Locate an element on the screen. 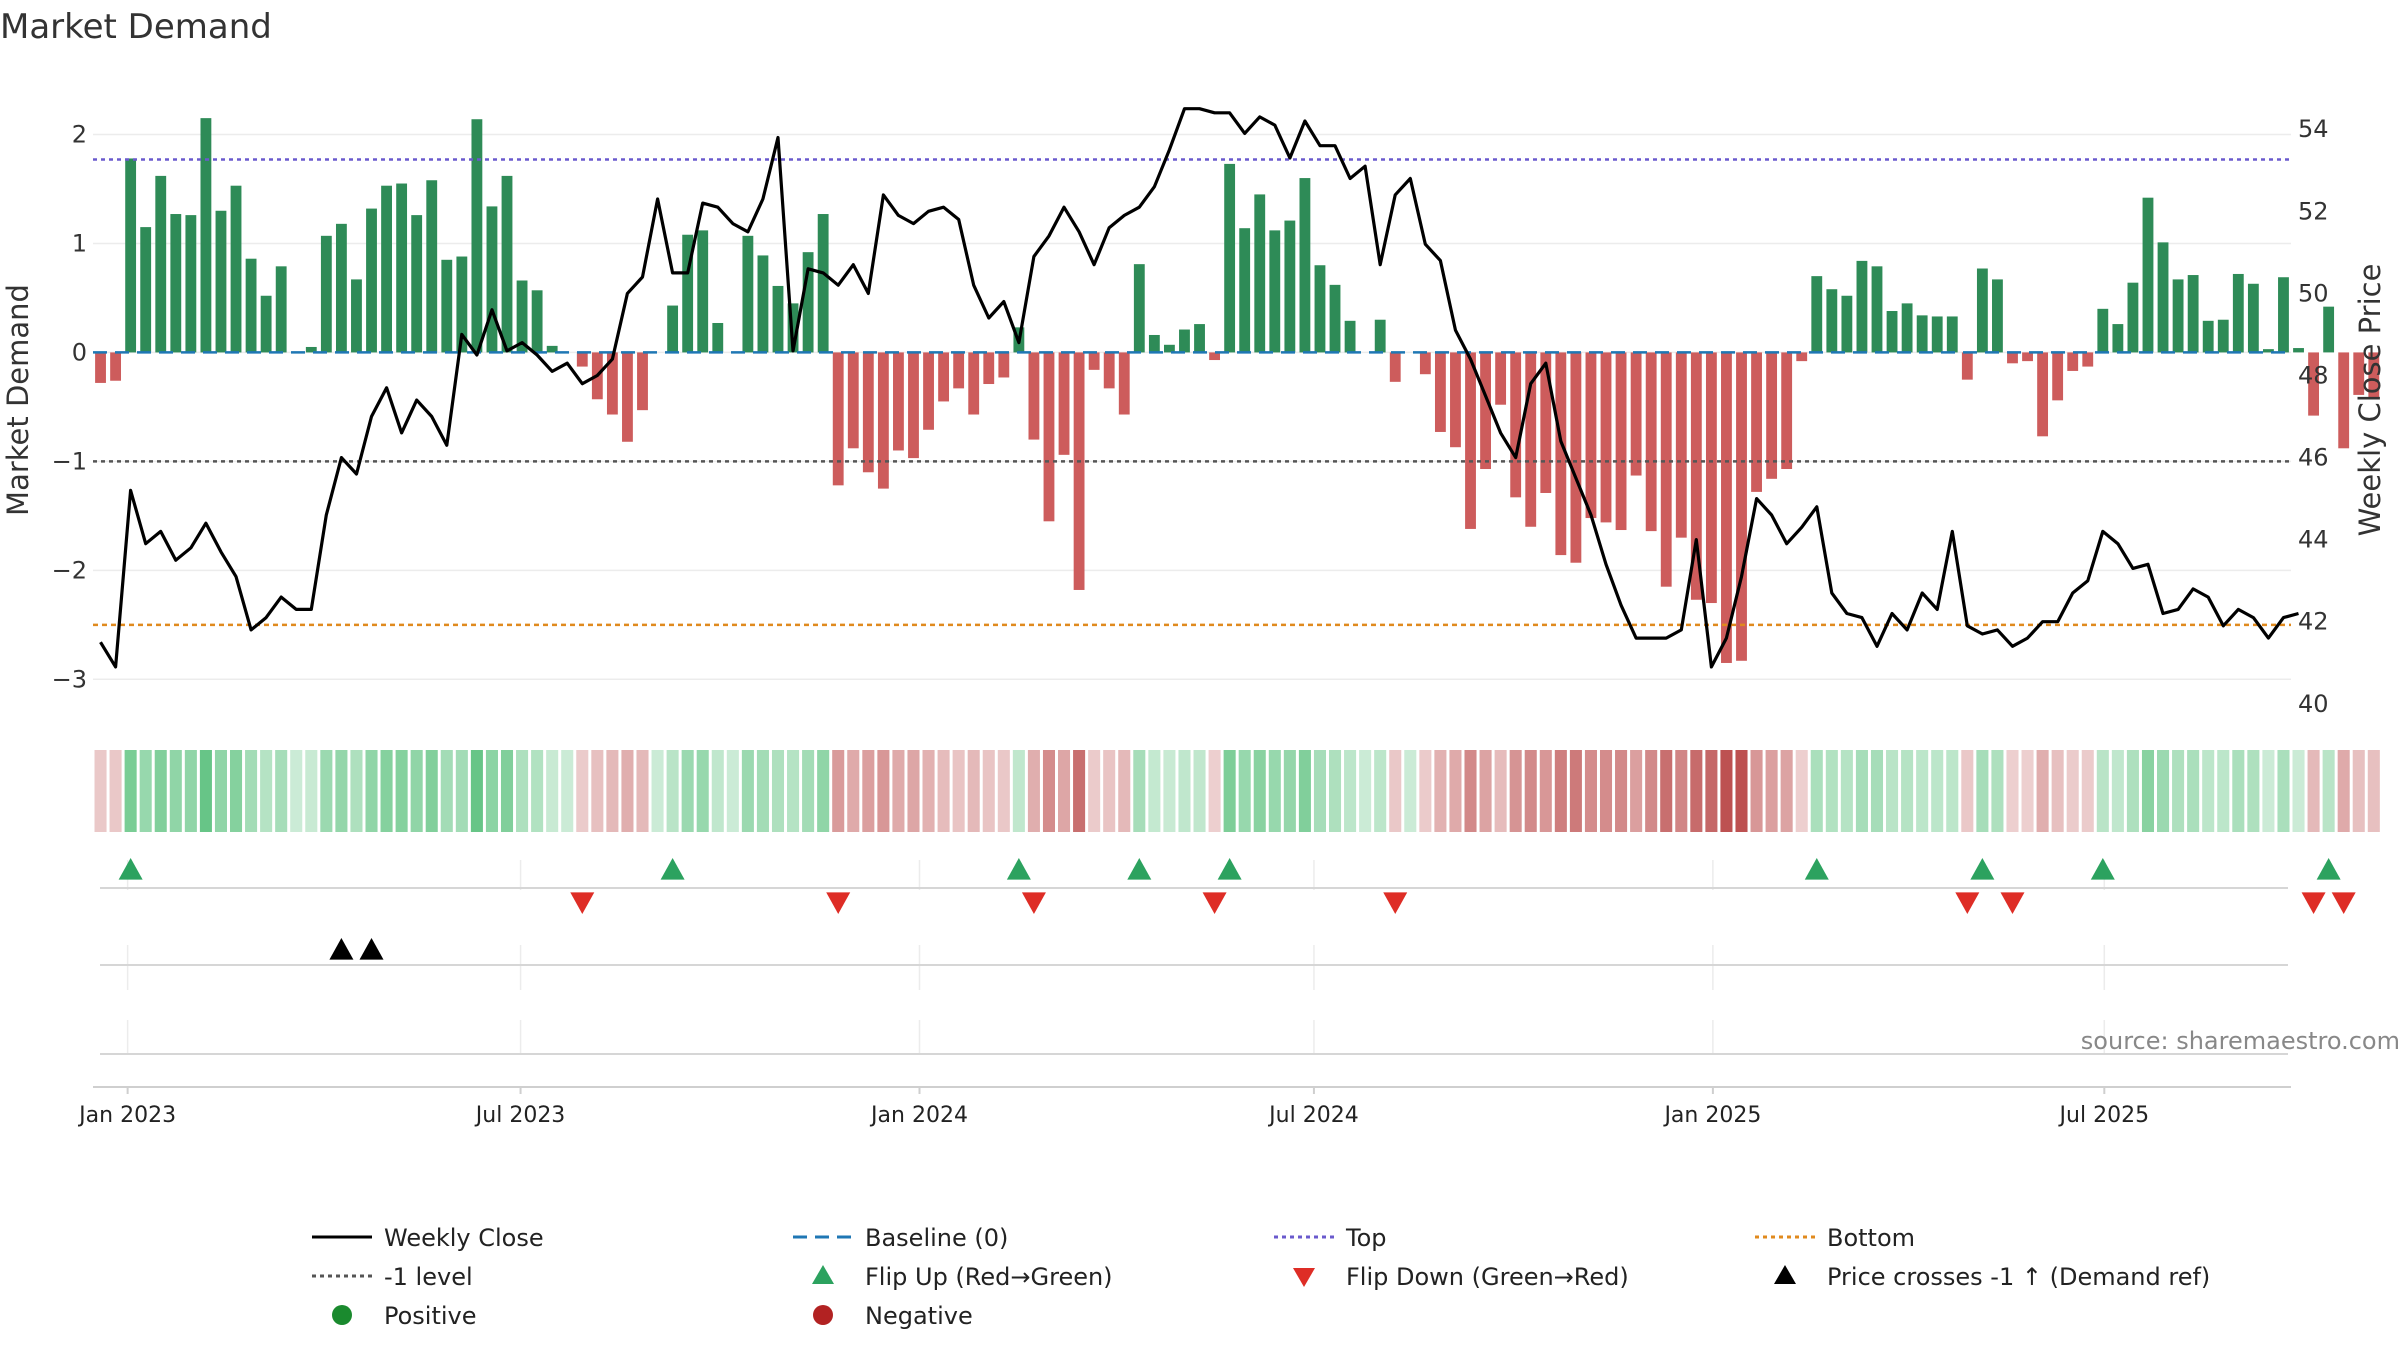  legend-label: Top is located at coordinates (1366, 1238).